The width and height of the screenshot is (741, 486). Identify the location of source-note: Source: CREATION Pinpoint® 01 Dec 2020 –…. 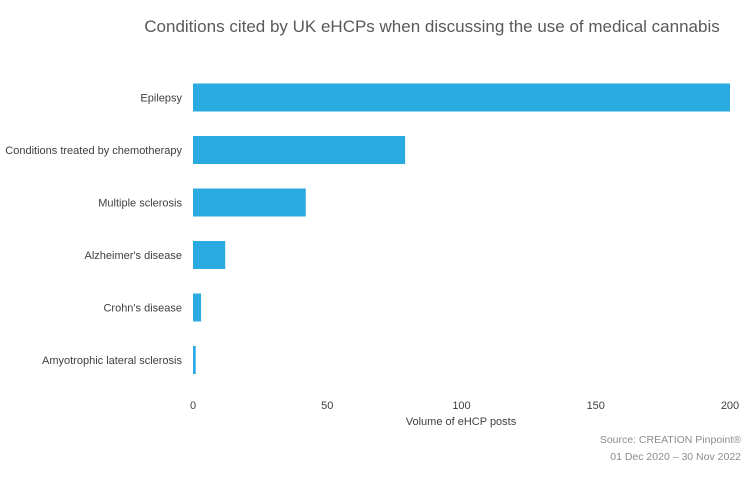
(670, 449).